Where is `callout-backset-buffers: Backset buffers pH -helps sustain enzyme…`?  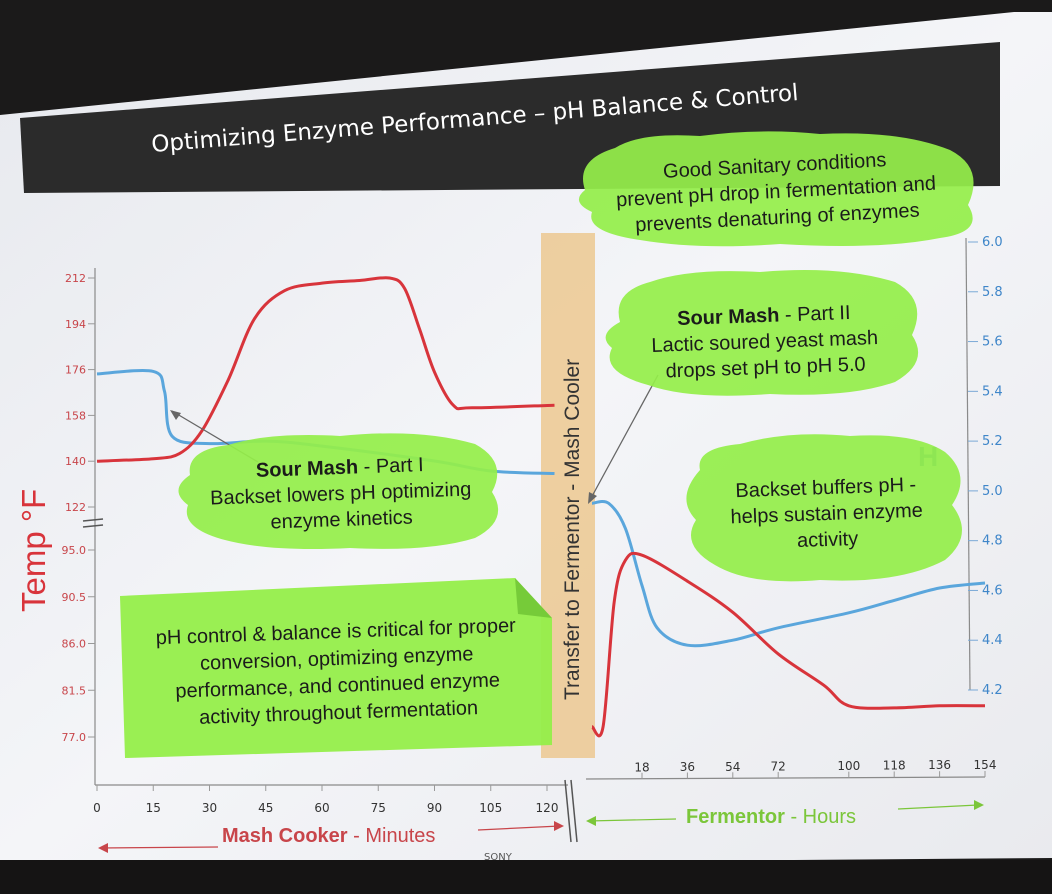 callout-backset-buffers: Backset buffers pH -helps sustain enzyme… is located at coordinates (824, 508).